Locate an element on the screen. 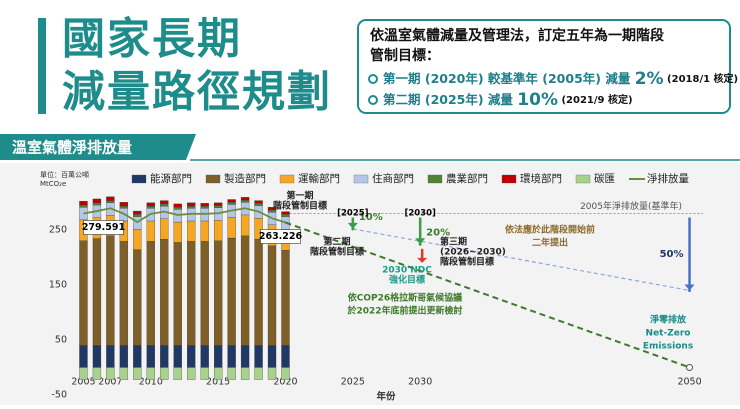 This screenshot has width=740, height=409. item-approved: (2021/9 核定) is located at coordinates (595, 99).